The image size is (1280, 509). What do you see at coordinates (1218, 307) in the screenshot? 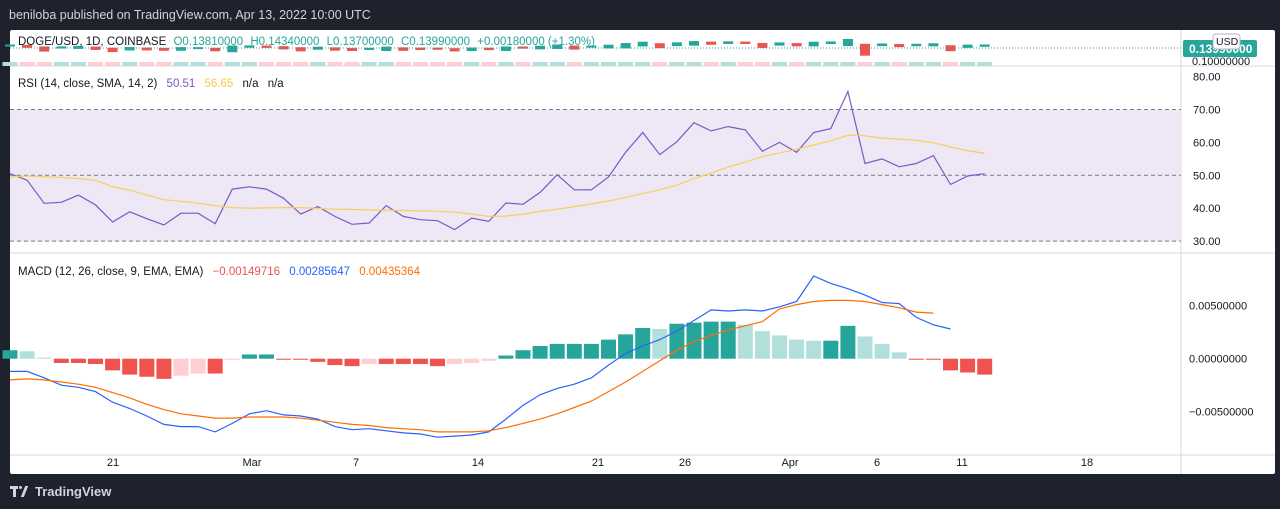
I see `macd-y-tick: 0.00500000` at bounding box center [1218, 307].